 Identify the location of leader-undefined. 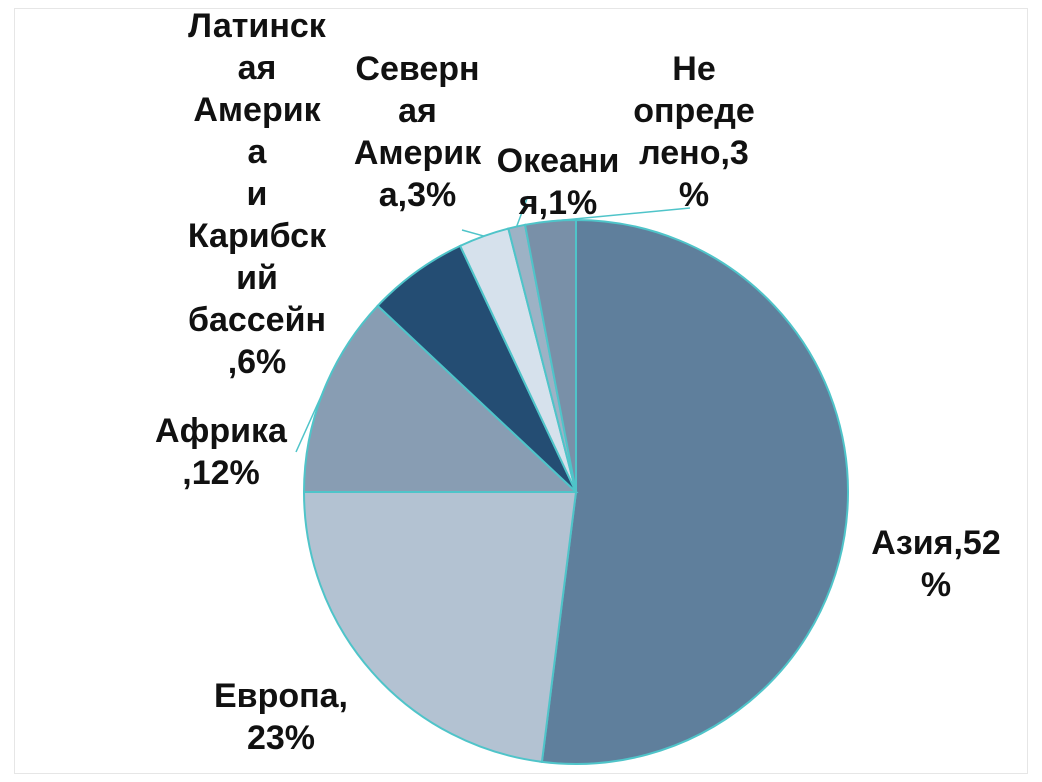
(620, 214).